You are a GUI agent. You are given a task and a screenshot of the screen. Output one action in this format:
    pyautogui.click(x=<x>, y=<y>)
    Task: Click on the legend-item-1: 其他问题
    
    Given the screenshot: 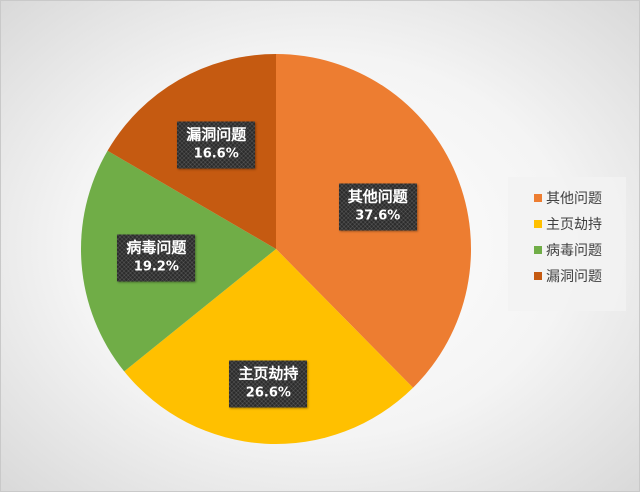 What is the action you would take?
    pyautogui.click(x=580, y=198)
    